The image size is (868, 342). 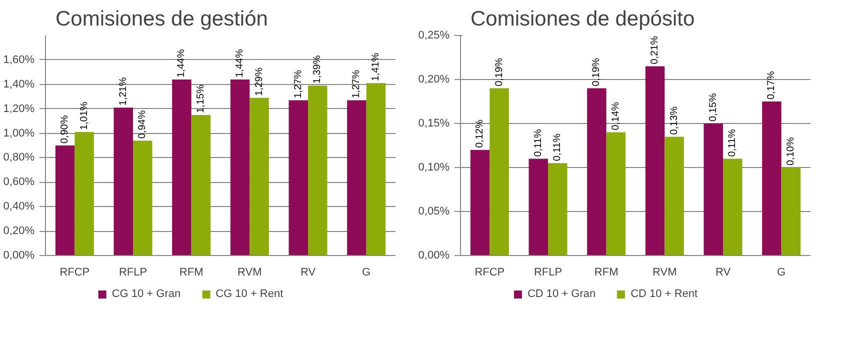 What do you see at coordinates (123, 91) in the screenshot?
I see `data-label: 1,21%` at bounding box center [123, 91].